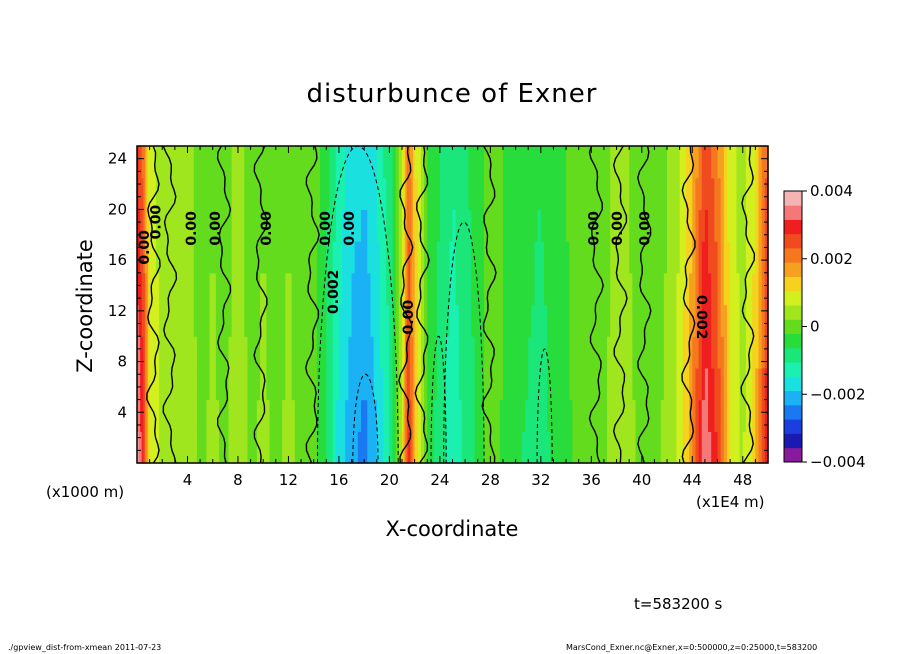 The image size is (904, 654). I want to click on contour-label: 0.00, so click(157, 222).